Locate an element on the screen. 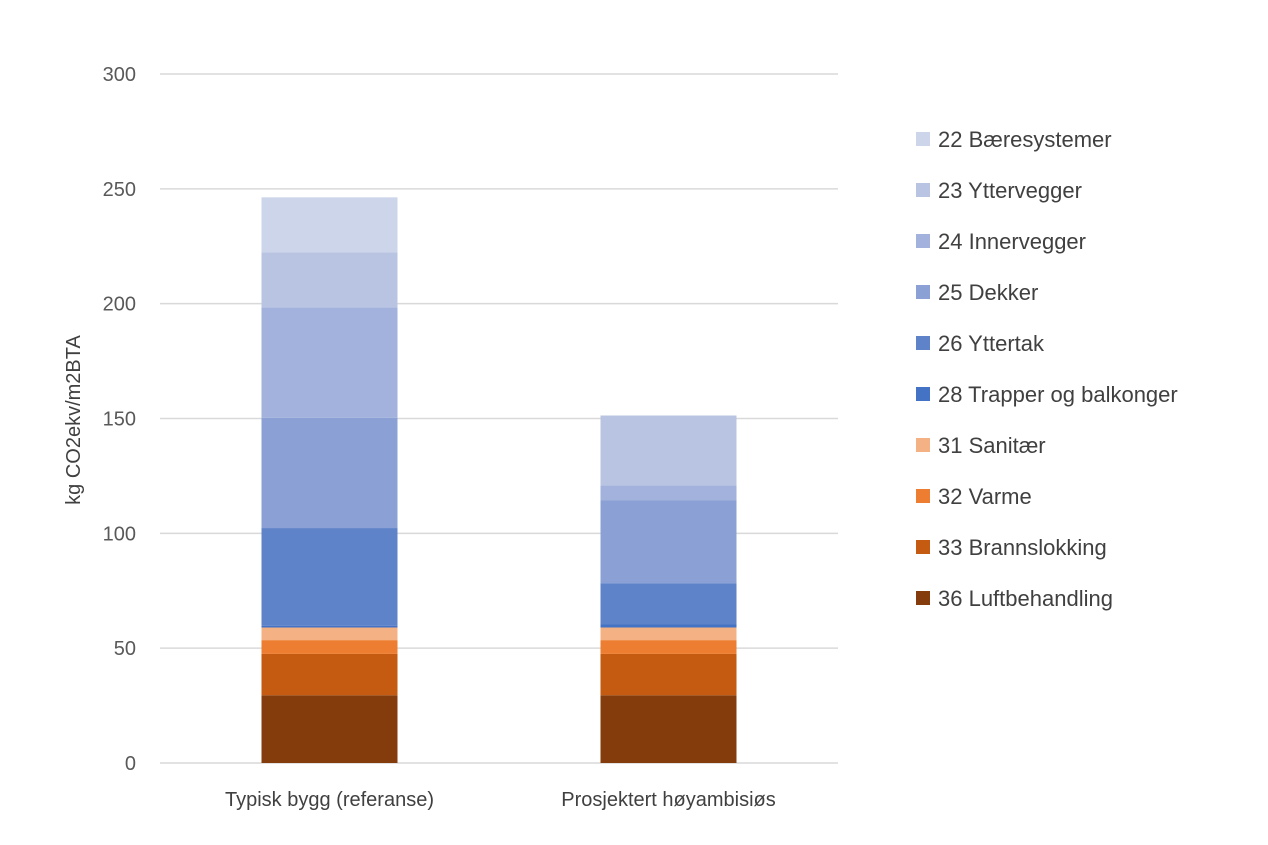 This screenshot has width=1268, height=845. legend-label-7: 32 Varme is located at coordinates (985, 496).